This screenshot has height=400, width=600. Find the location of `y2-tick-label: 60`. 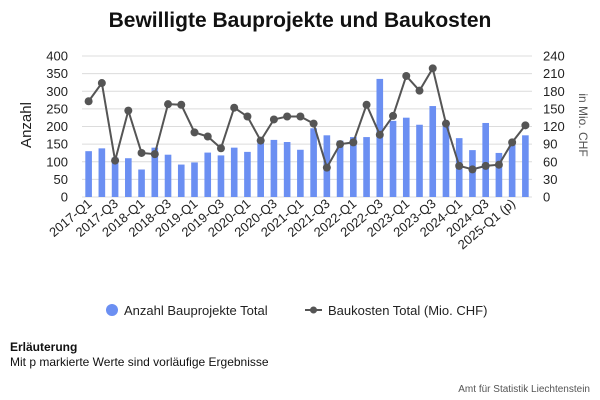

y2-tick-label: 60 is located at coordinates (550, 161).